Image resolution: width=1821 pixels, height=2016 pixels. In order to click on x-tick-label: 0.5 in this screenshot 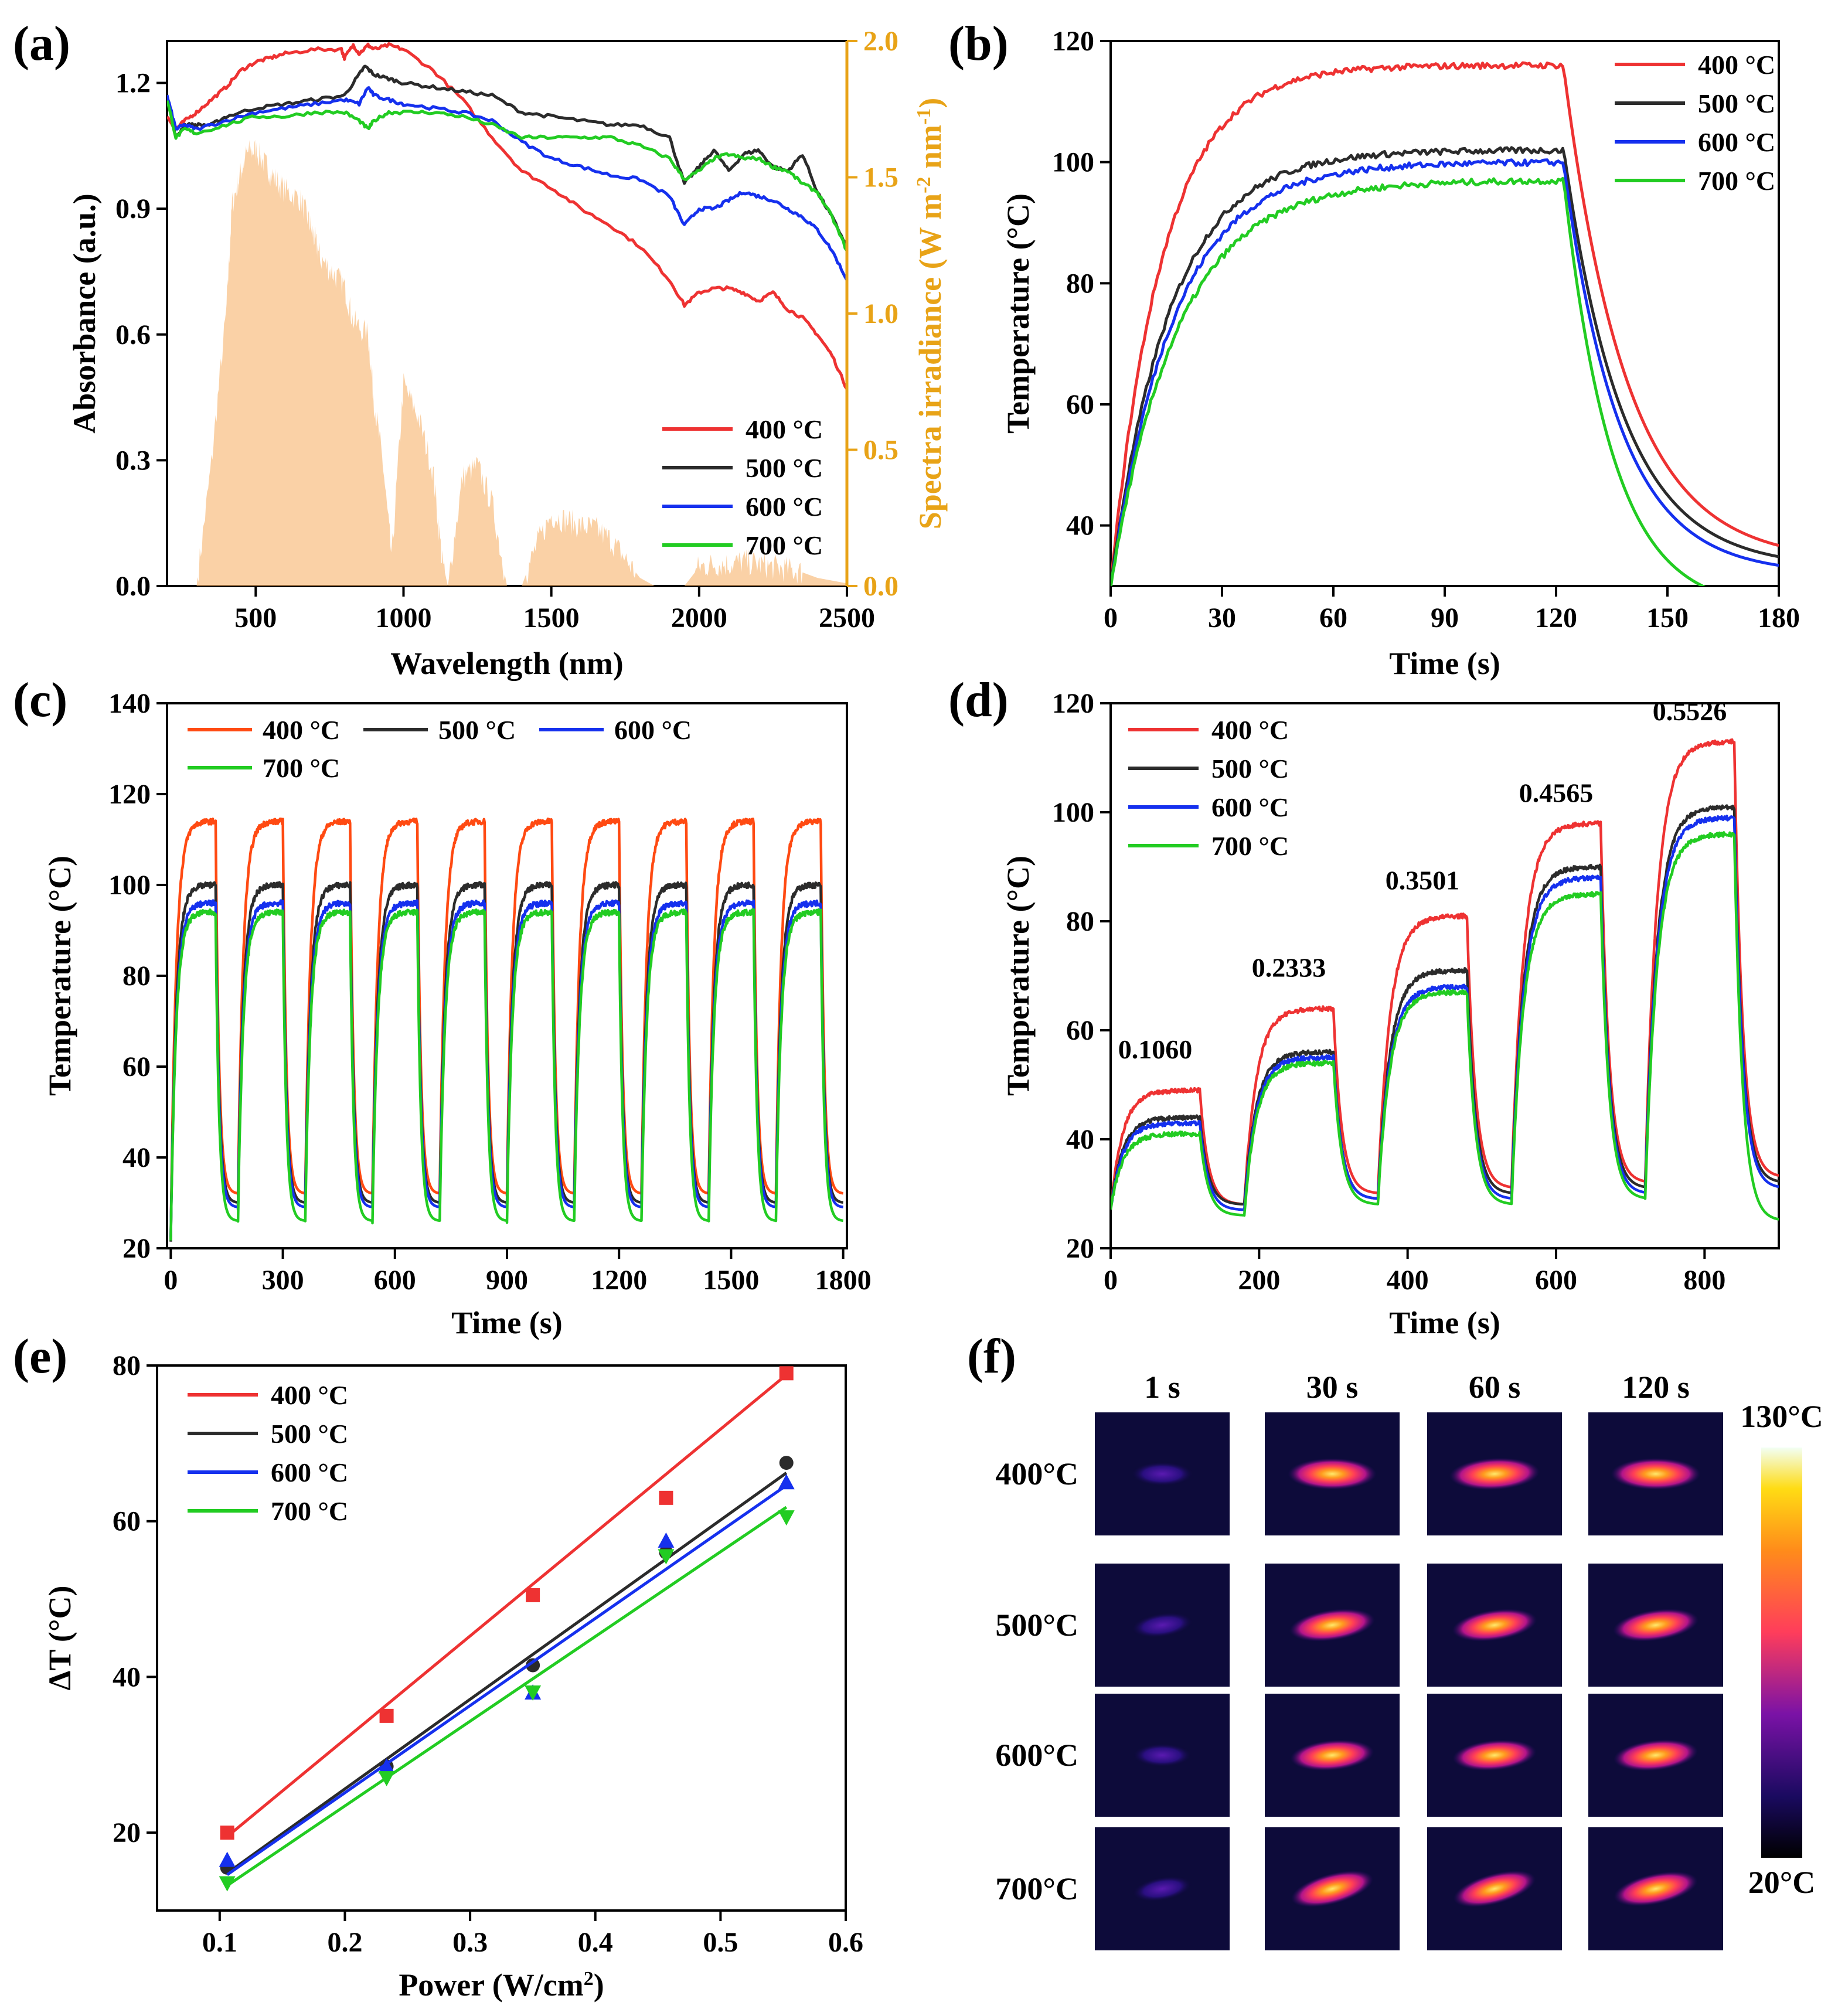, I will do `click(721, 1942)`.